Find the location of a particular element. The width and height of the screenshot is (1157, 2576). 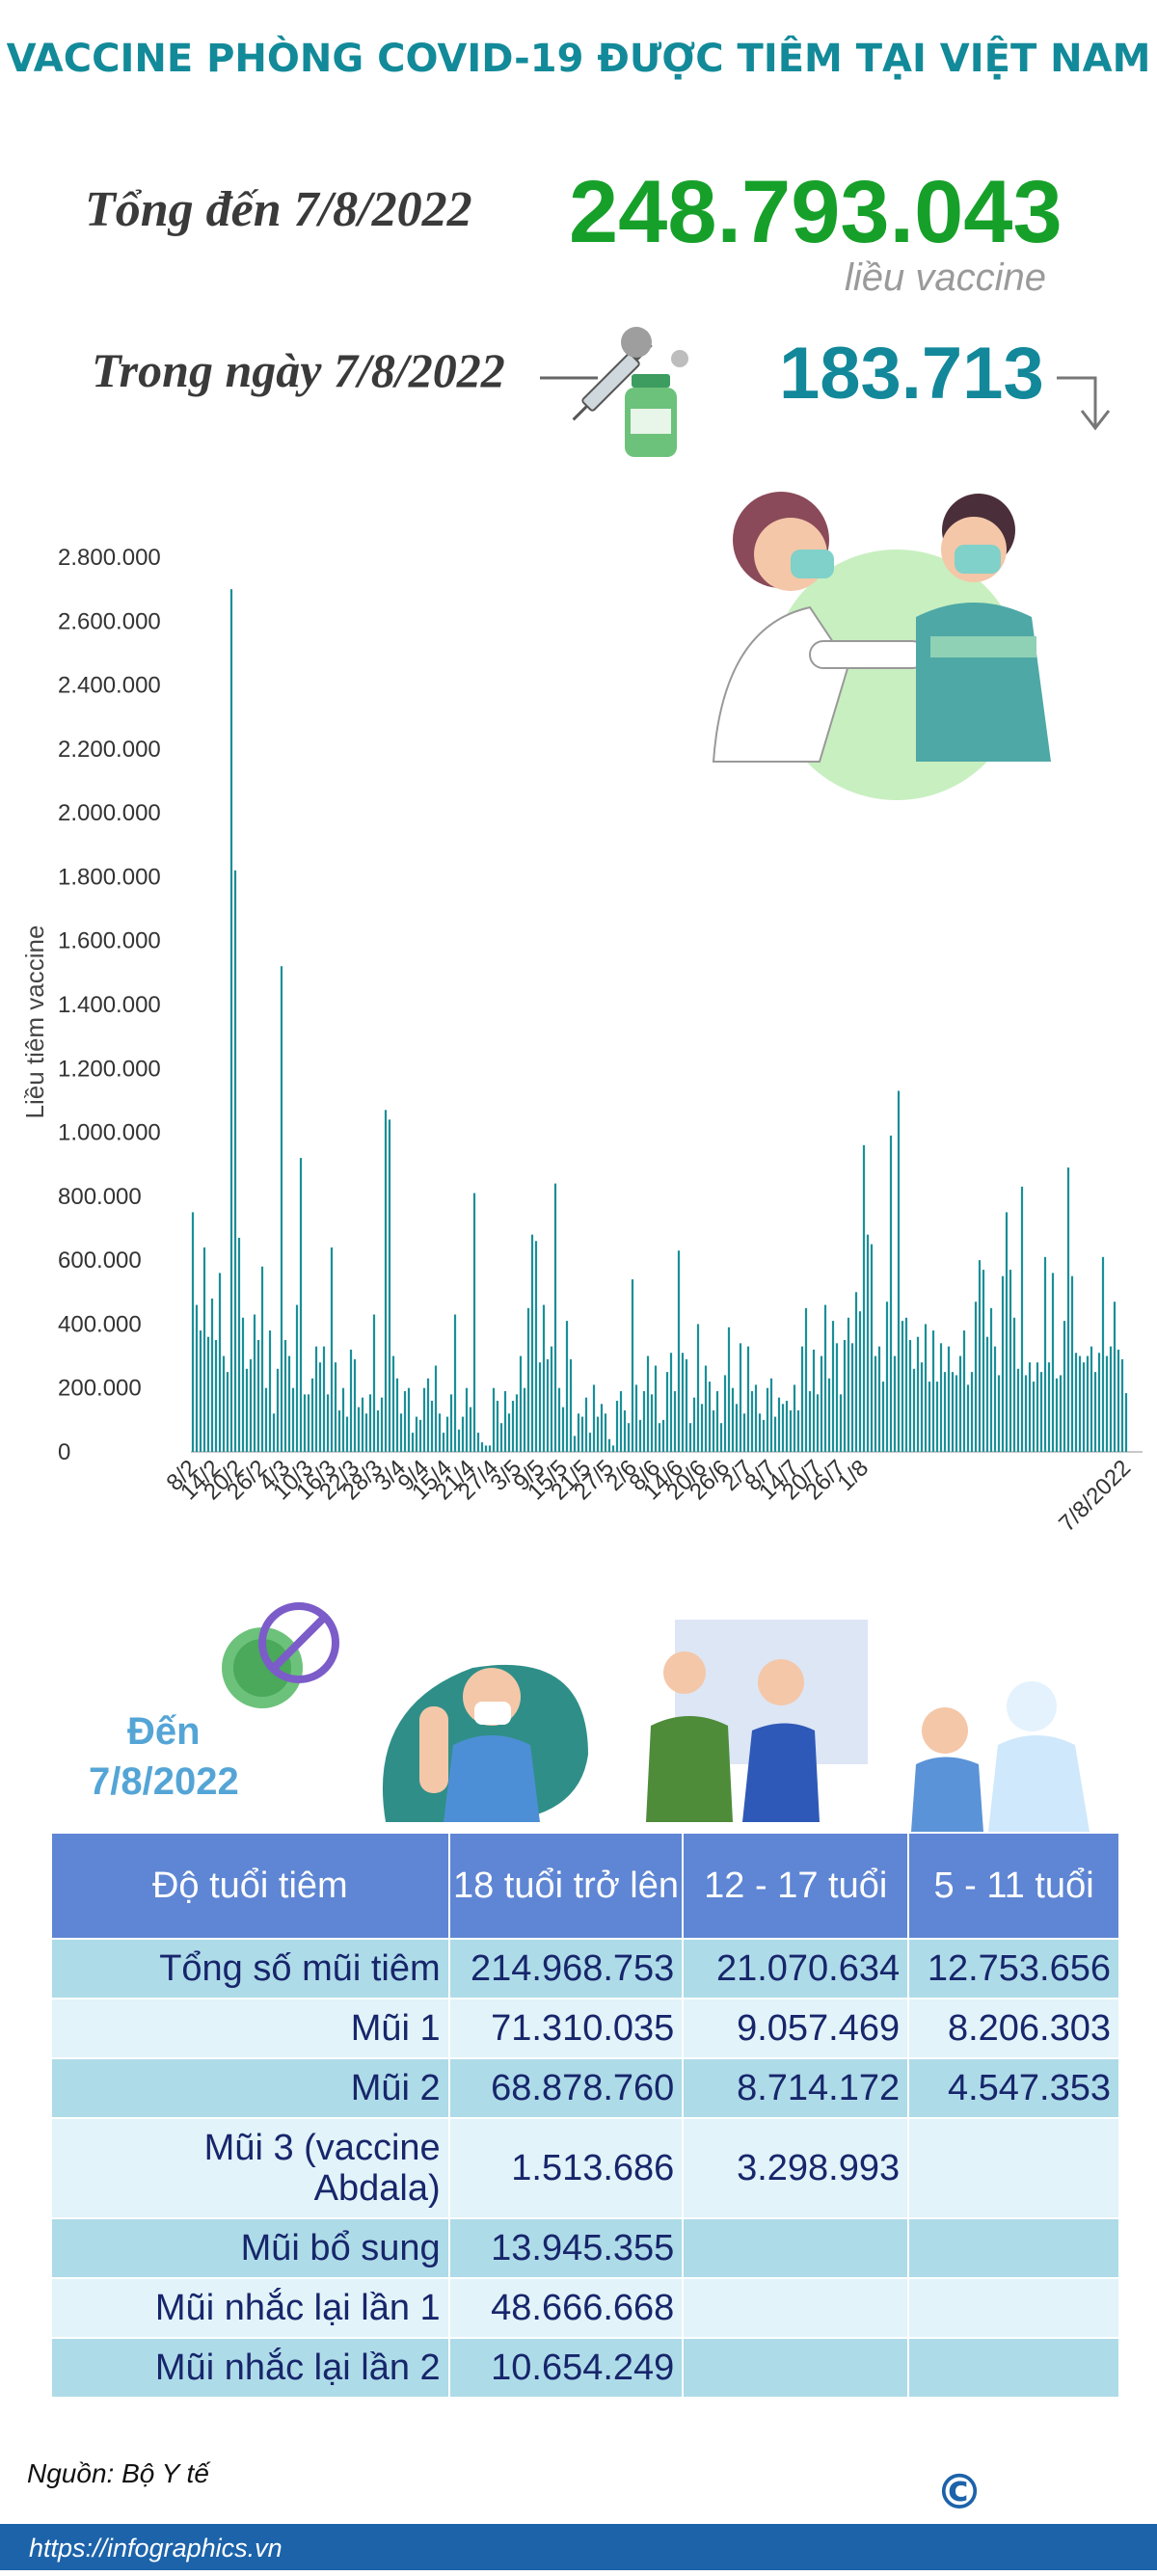

y-tick-label: 400.000 is located at coordinates (100, 1324).